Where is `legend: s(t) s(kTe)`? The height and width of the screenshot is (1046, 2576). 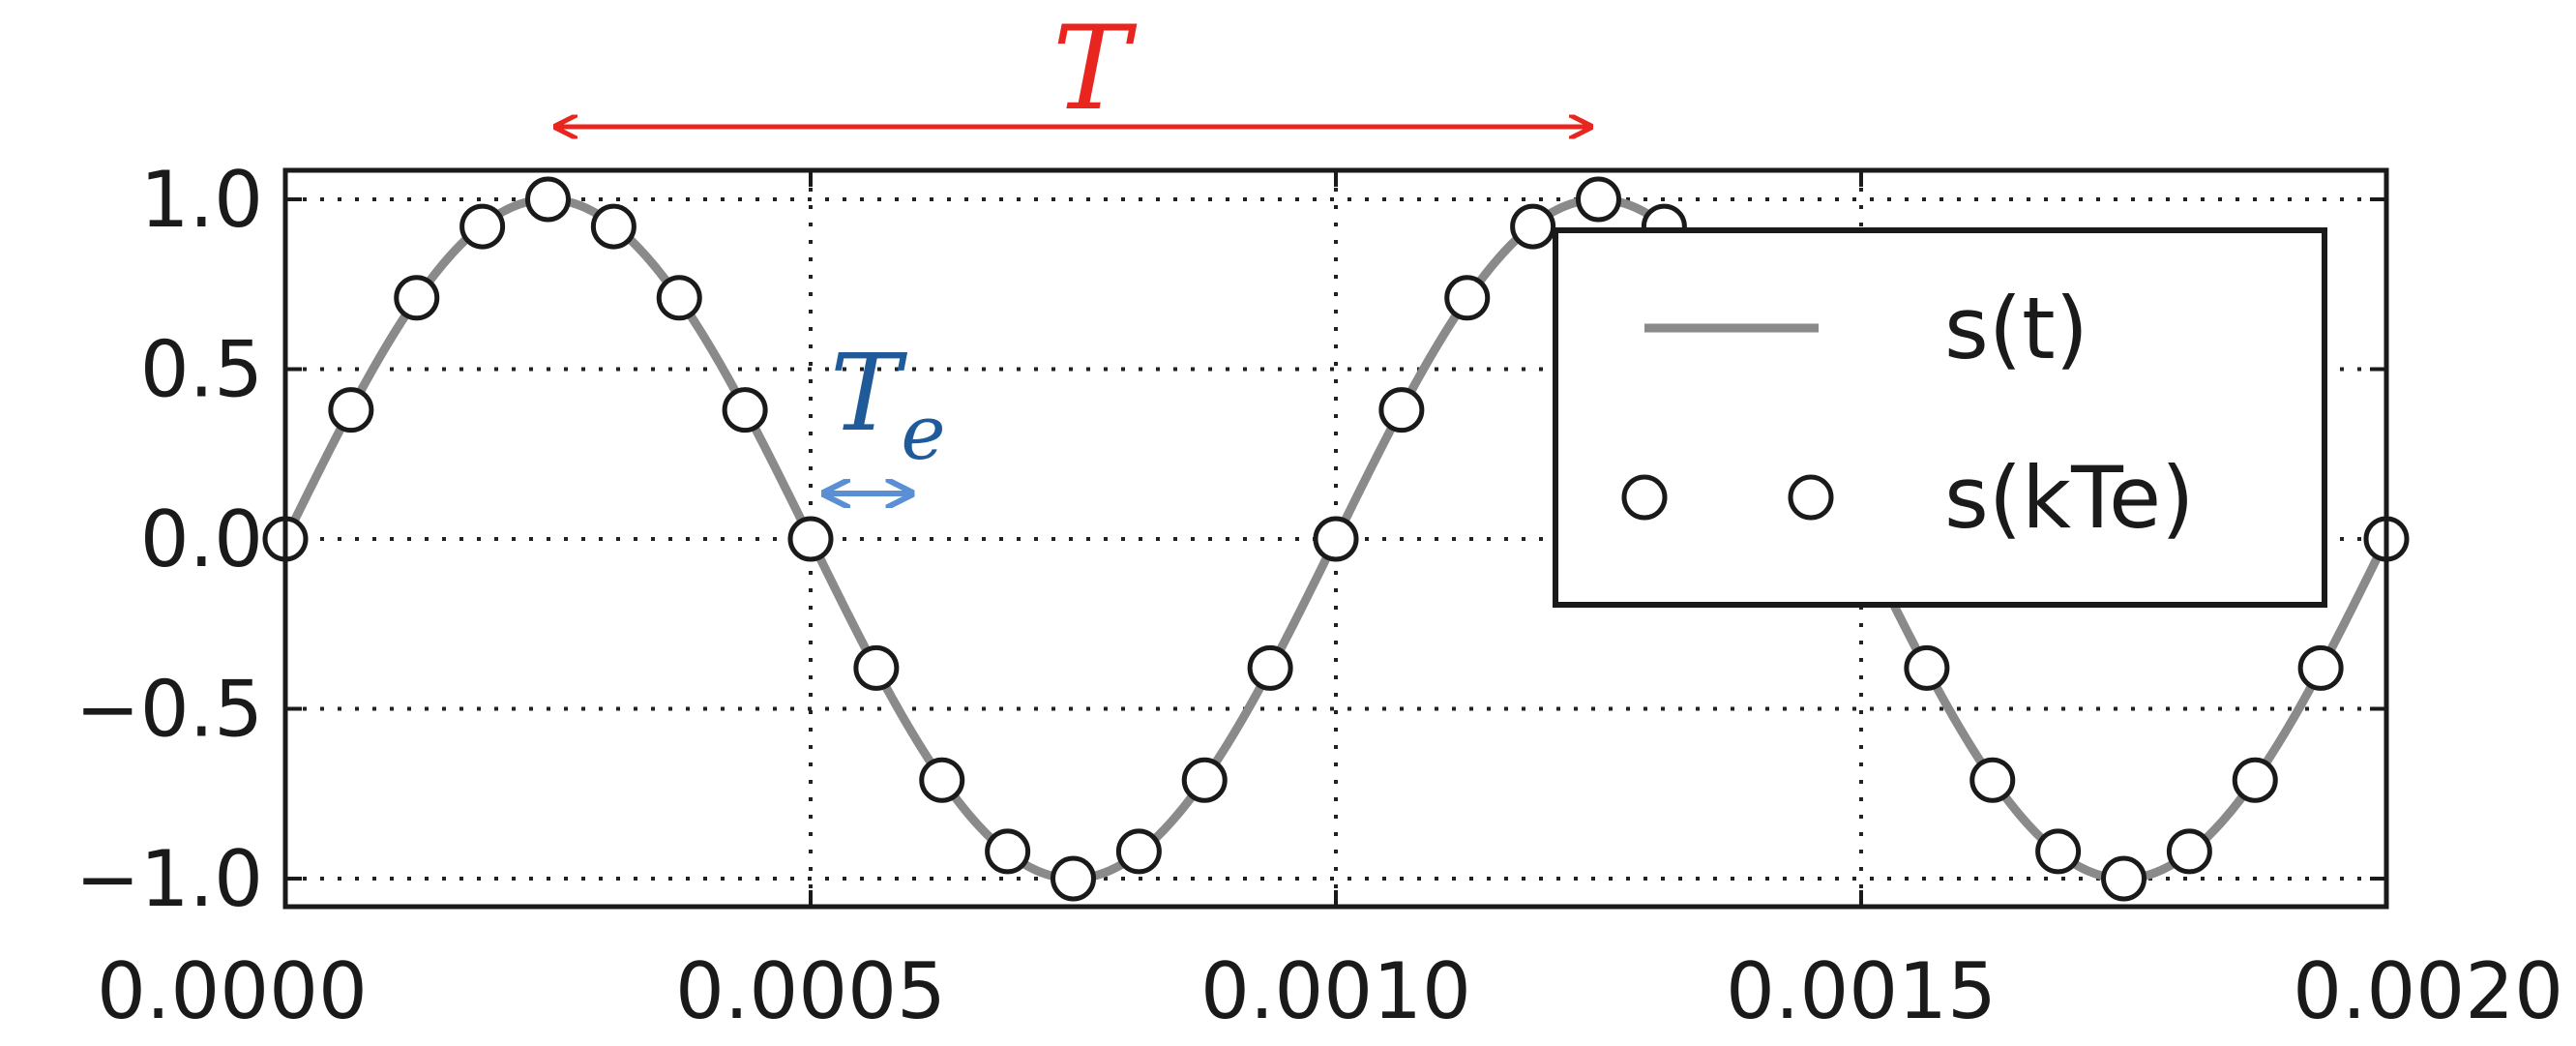 legend: s(t) s(kTe) is located at coordinates (1940, 417).